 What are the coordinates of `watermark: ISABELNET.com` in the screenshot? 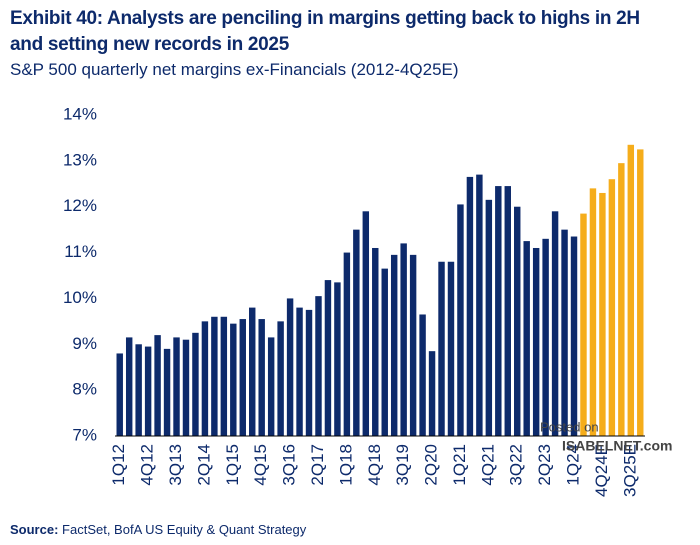 It's located at (617, 446).